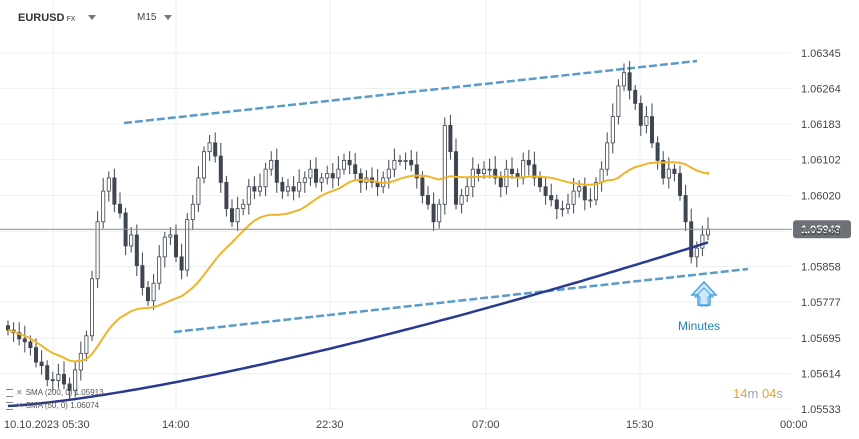 The height and width of the screenshot is (439, 859). Describe the element at coordinates (821, 374) in the screenshot. I see `price-tick-label: 1.05614` at that location.